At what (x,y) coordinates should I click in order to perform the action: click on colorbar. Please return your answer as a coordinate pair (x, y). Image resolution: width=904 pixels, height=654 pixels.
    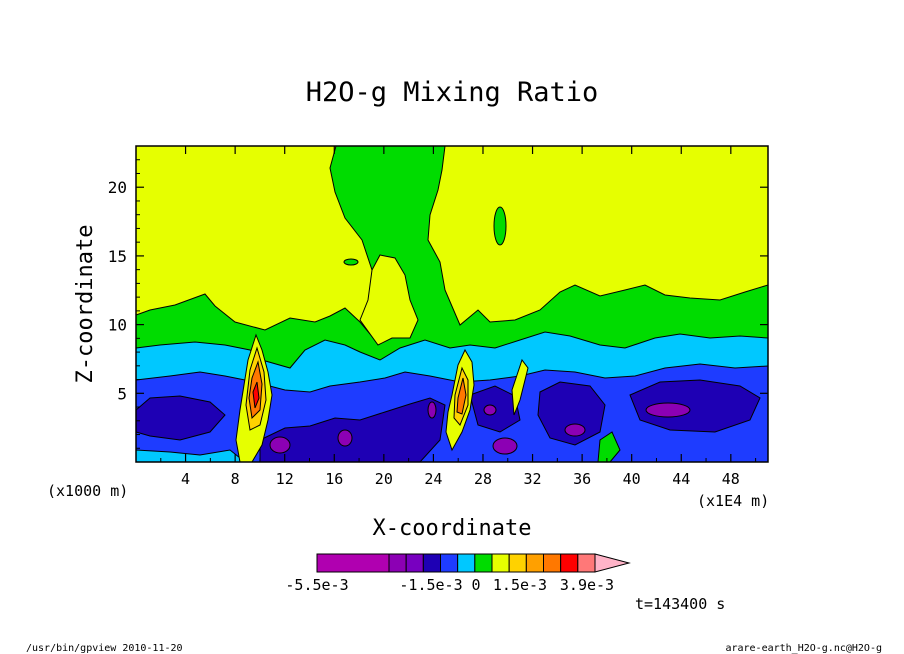
    Looking at the image, I should click on (473, 563).